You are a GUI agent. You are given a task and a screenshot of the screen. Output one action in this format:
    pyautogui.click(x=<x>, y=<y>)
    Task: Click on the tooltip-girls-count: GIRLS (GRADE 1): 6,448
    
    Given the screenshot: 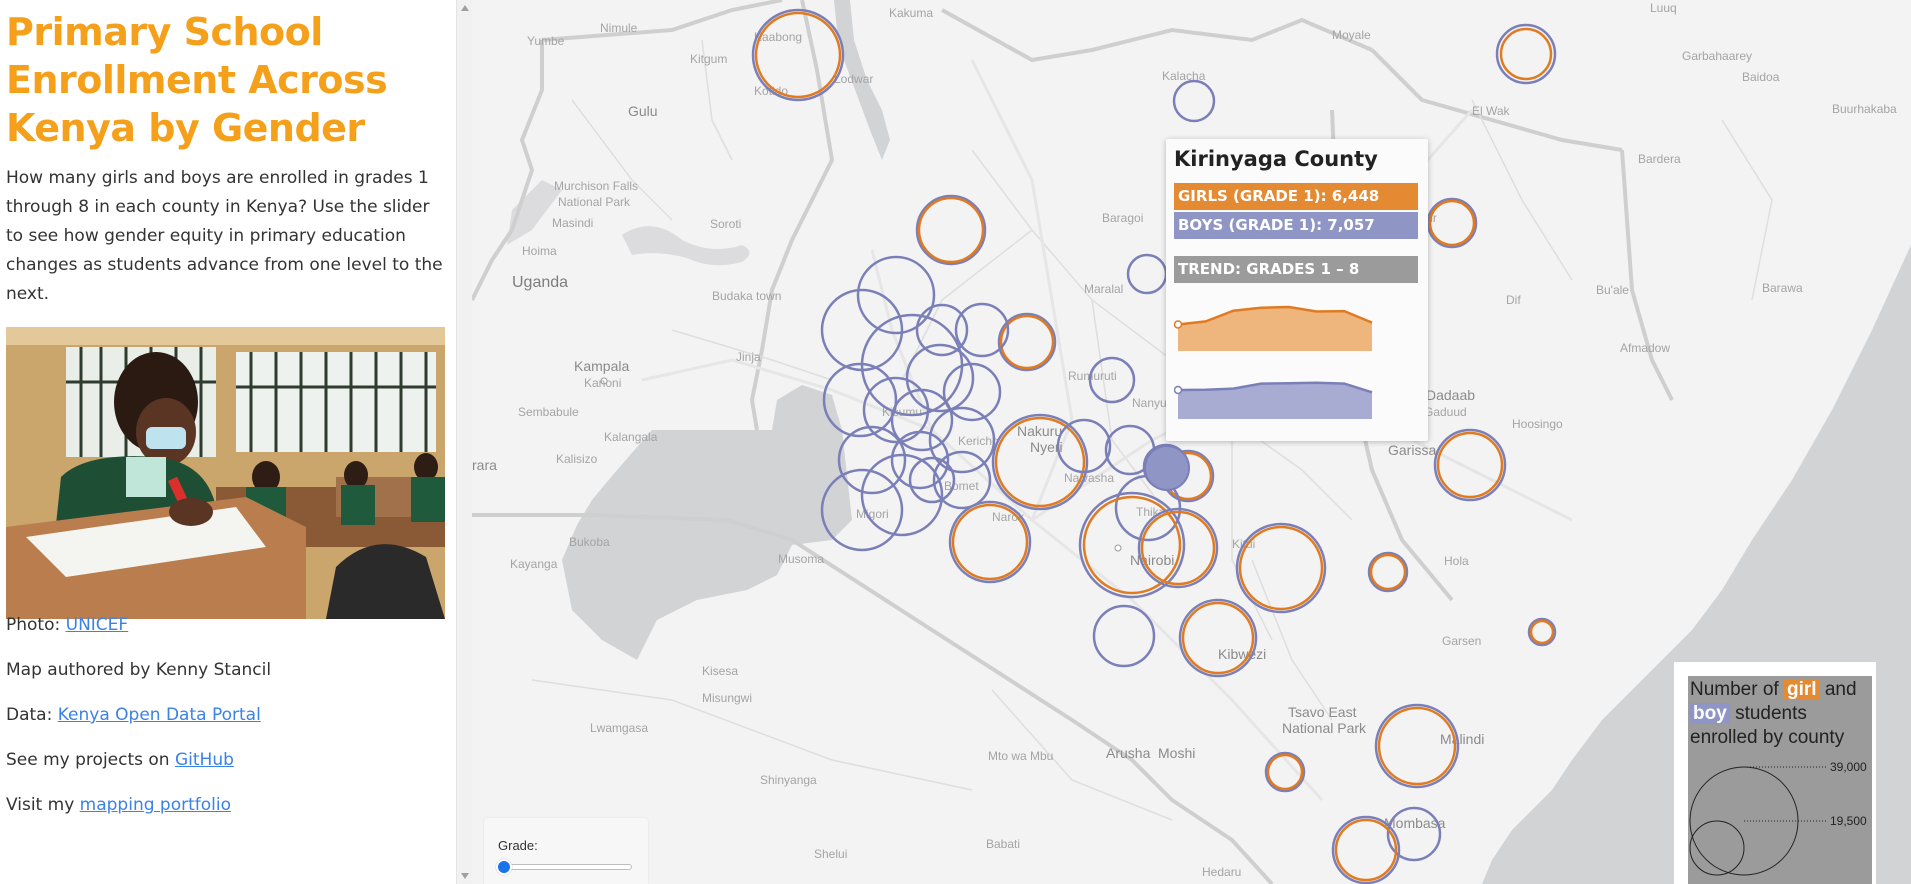 What is the action you would take?
    pyautogui.click(x=1296, y=196)
    